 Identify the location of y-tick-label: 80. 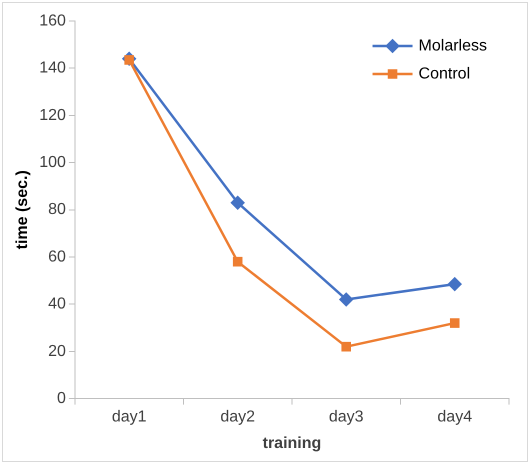
(57, 209).